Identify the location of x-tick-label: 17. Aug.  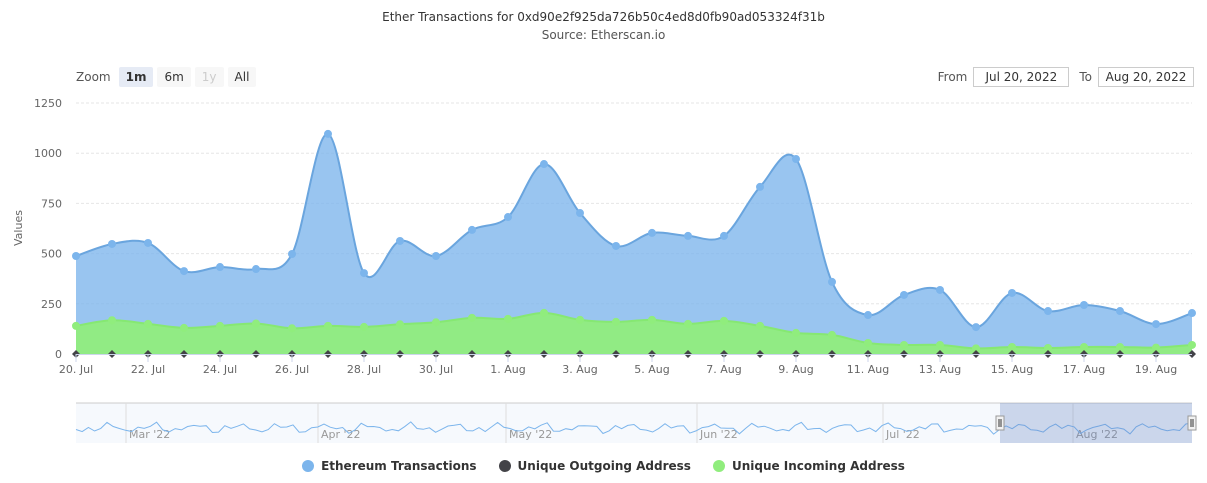
(1084, 369).